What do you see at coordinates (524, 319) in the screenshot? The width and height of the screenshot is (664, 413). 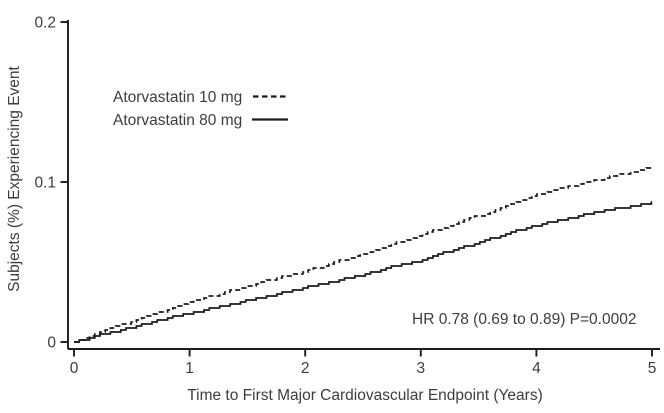 I see `hazard-ratio-annotation: HR 0.78 (0.69 to 0.89) P=0.0002` at bounding box center [524, 319].